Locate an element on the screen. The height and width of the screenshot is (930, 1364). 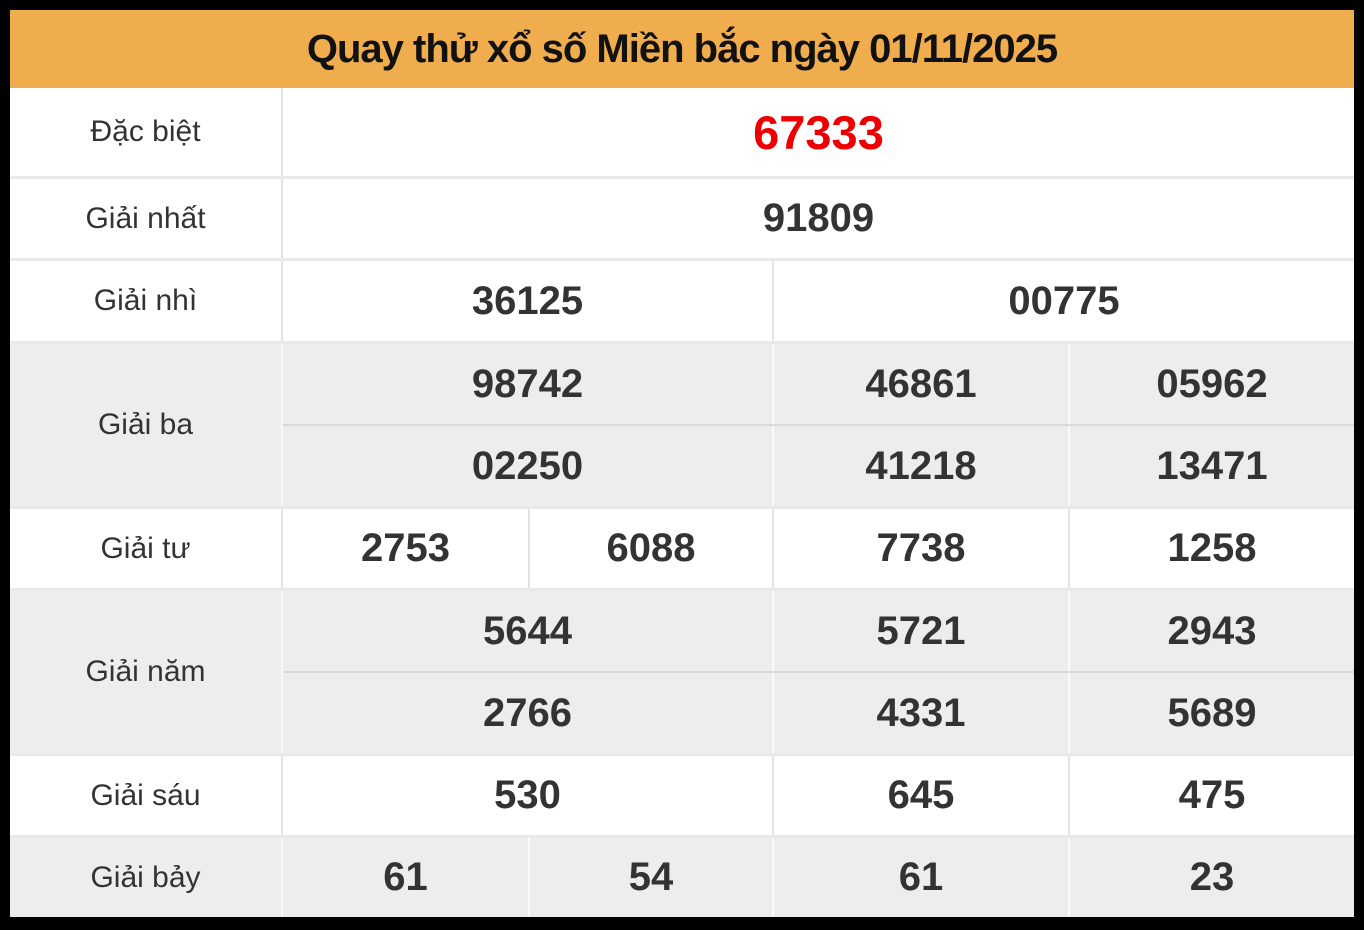
prize-row-giai-sau: Giải sáu 530 645 475 is located at coordinates (682, 794).